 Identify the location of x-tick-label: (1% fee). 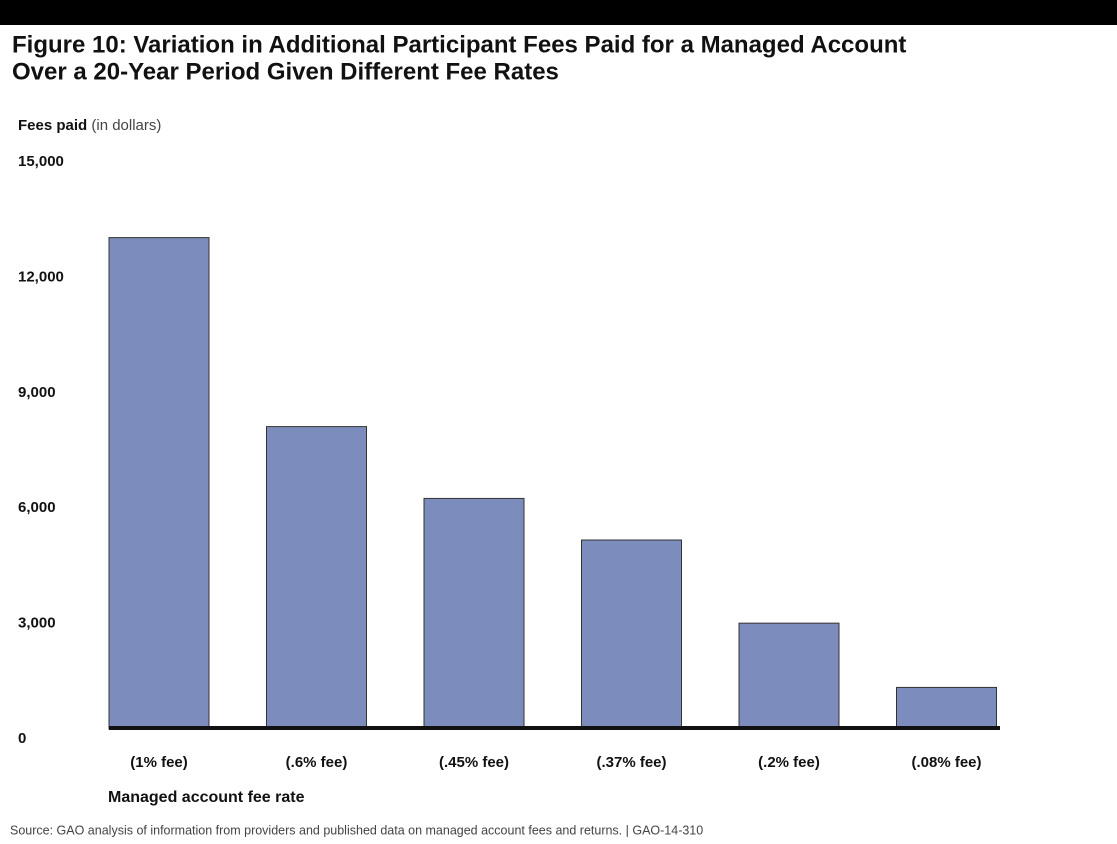
(159, 762).